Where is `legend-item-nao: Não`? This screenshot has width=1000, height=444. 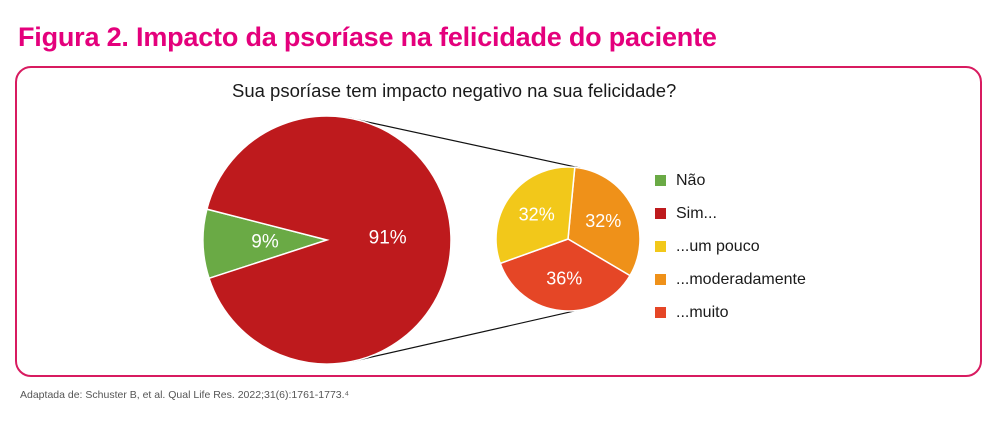 legend-item-nao: Não is located at coordinates (730, 180).